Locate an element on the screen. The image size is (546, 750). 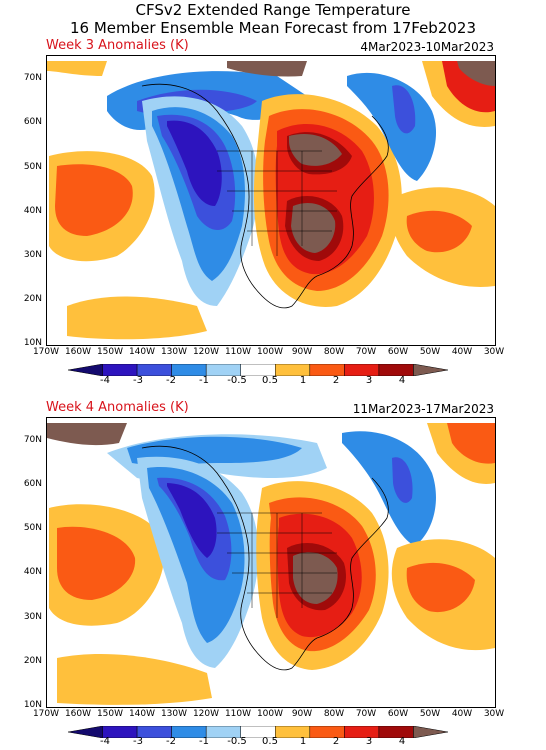
week3-label: Week 3 Anomalies (K) is located at coordinates (117, 45).